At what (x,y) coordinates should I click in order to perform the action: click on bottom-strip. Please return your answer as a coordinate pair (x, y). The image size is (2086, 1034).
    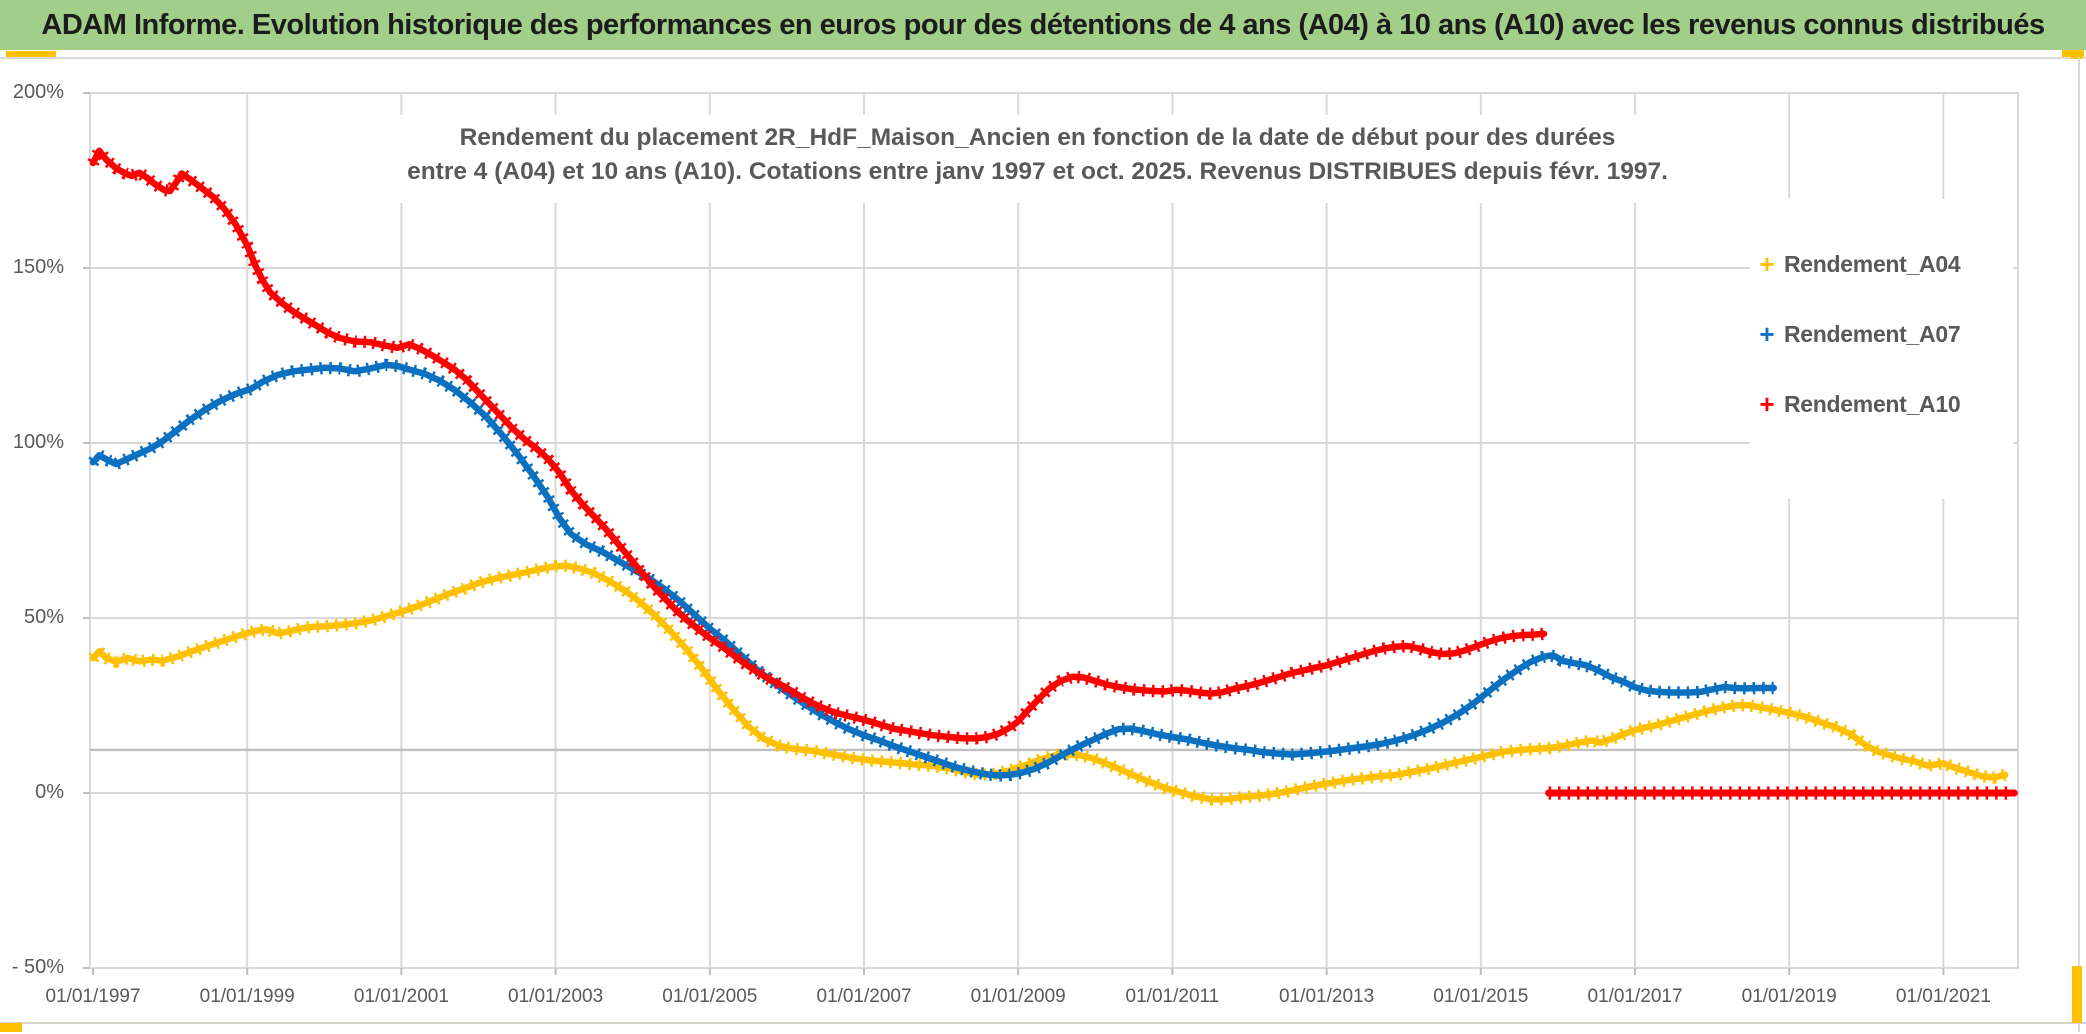
    Looking at the image, I should click on (1043, 1028).